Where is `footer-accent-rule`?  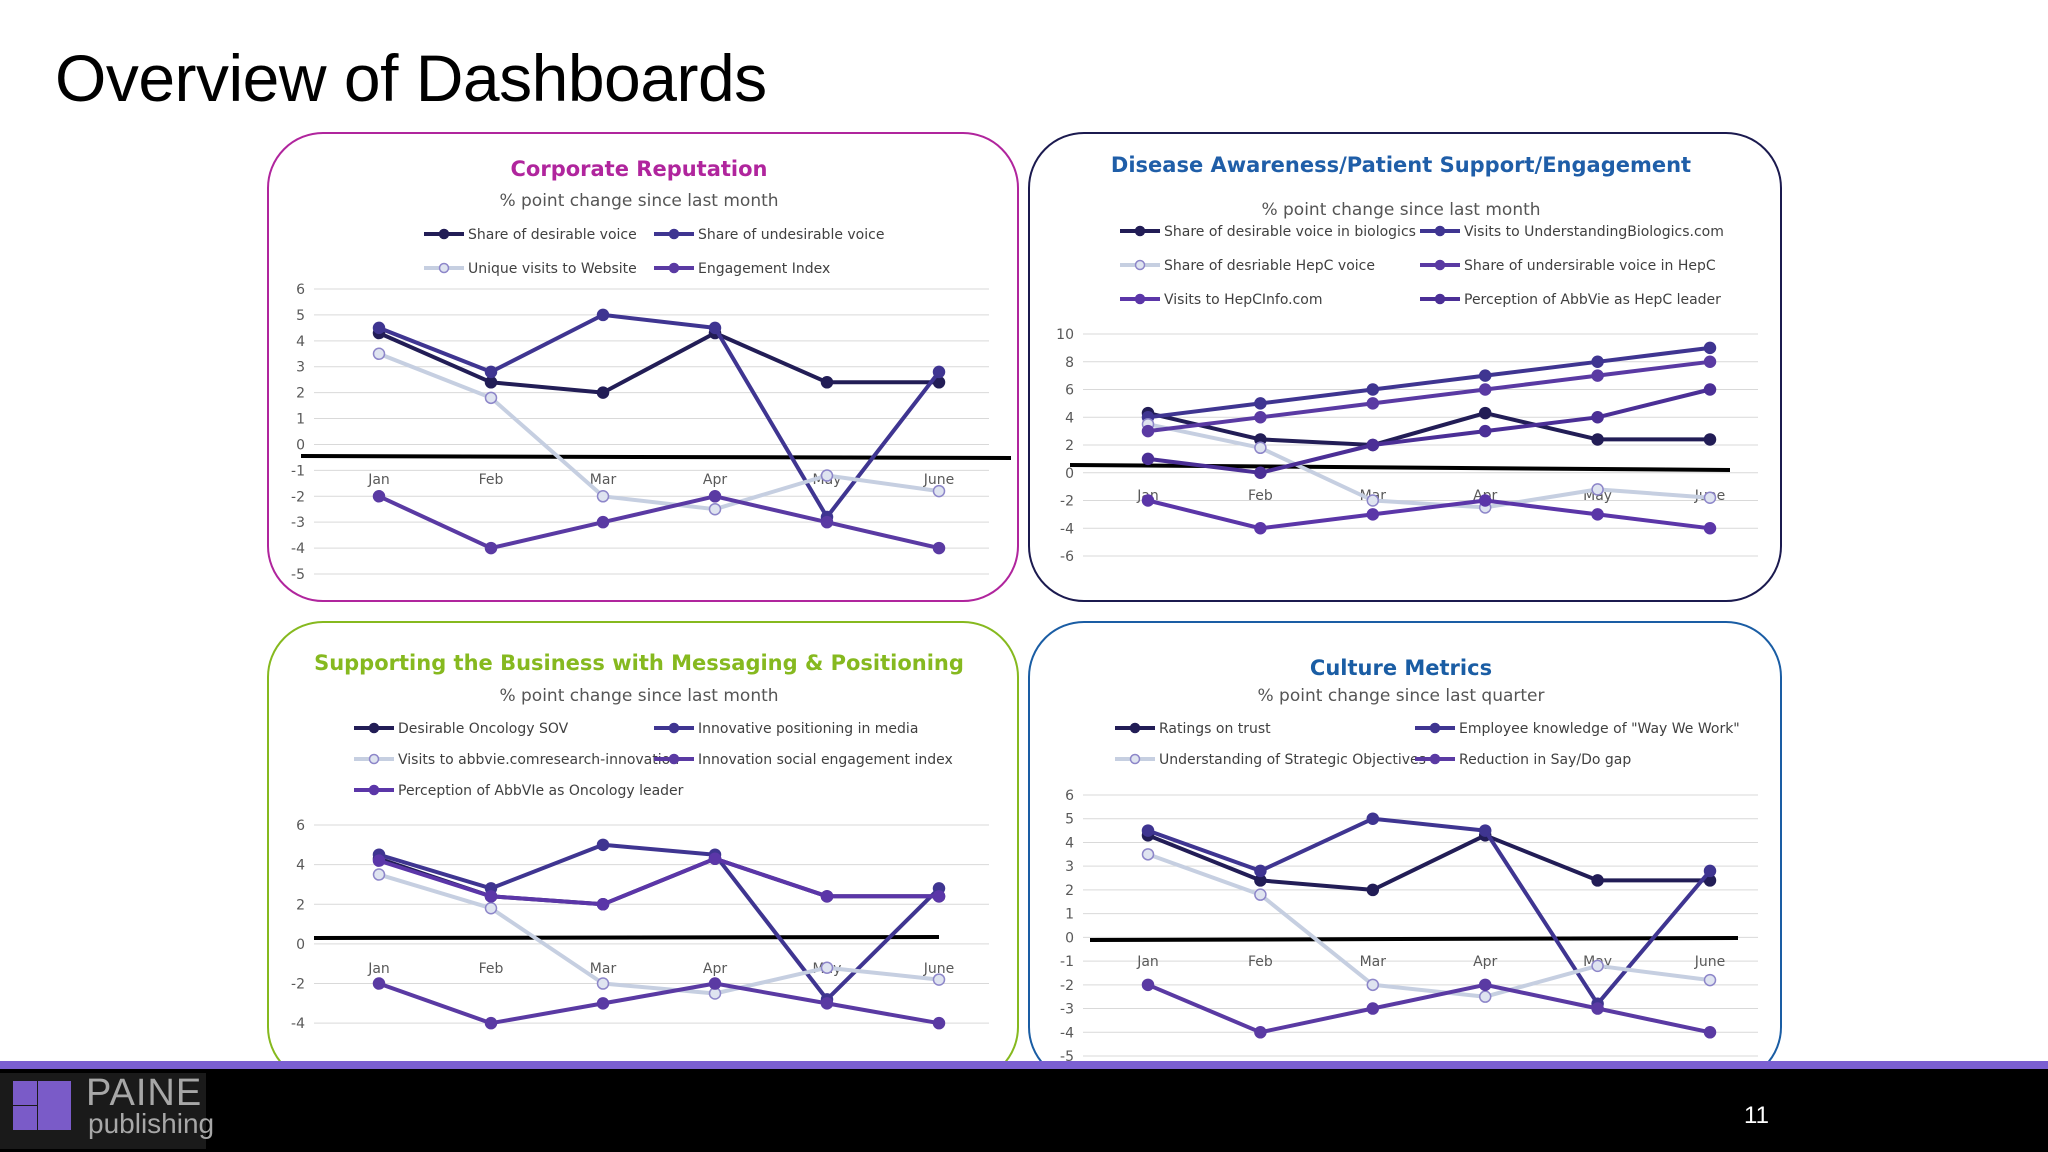
footer-accent-rule is located at coordinates (1024, 1065).